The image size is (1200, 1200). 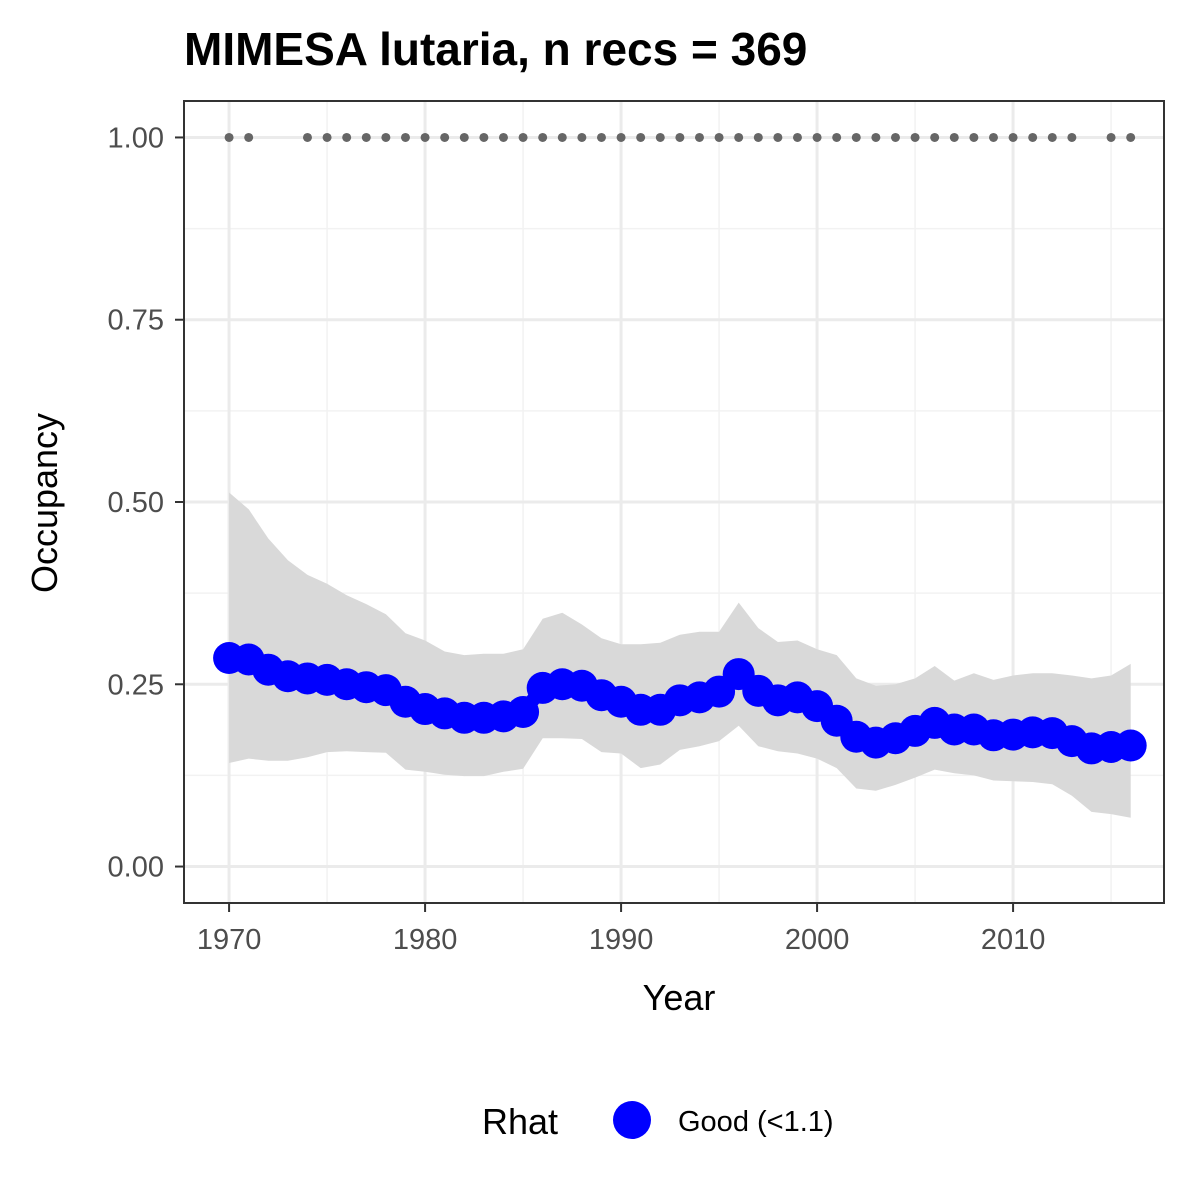 I want to click on x-tick-label: 1970, so click(x=229, y=940).